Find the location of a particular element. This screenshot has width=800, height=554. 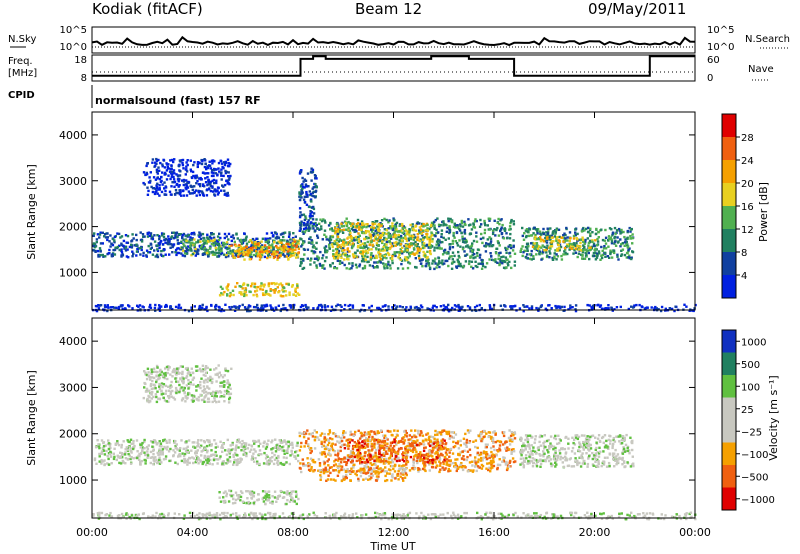

freq-label-line2: [MHz] is located at coordinates (22, 73).